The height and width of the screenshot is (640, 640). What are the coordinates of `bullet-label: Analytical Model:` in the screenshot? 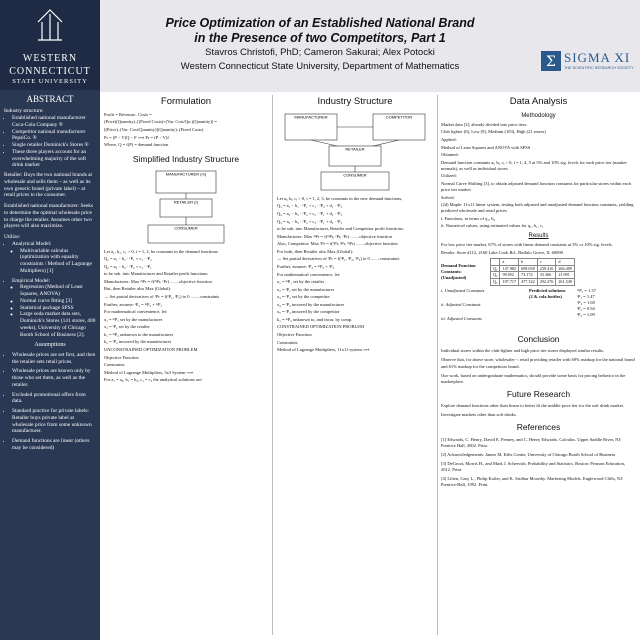 It's located at (32, 243).